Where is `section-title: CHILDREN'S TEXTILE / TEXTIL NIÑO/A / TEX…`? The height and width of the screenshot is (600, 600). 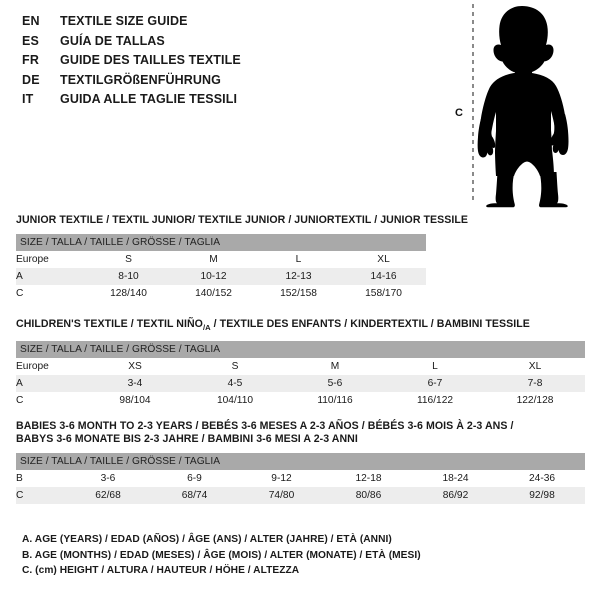 section-title: CHILDREN'S TEXTILE / TEXTIL NIÑO/A / TEX… is located at coordinates (300, 326).